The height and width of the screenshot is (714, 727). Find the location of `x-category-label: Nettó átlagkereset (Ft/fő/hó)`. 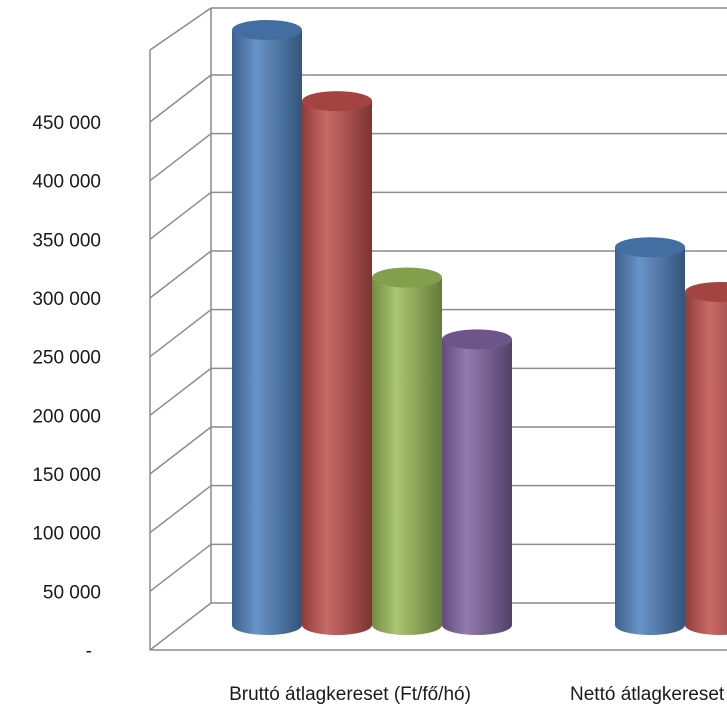

x-category-label: Nettó átlagkereset (Ft/fő/hó) is located at coordinates (648, 694).